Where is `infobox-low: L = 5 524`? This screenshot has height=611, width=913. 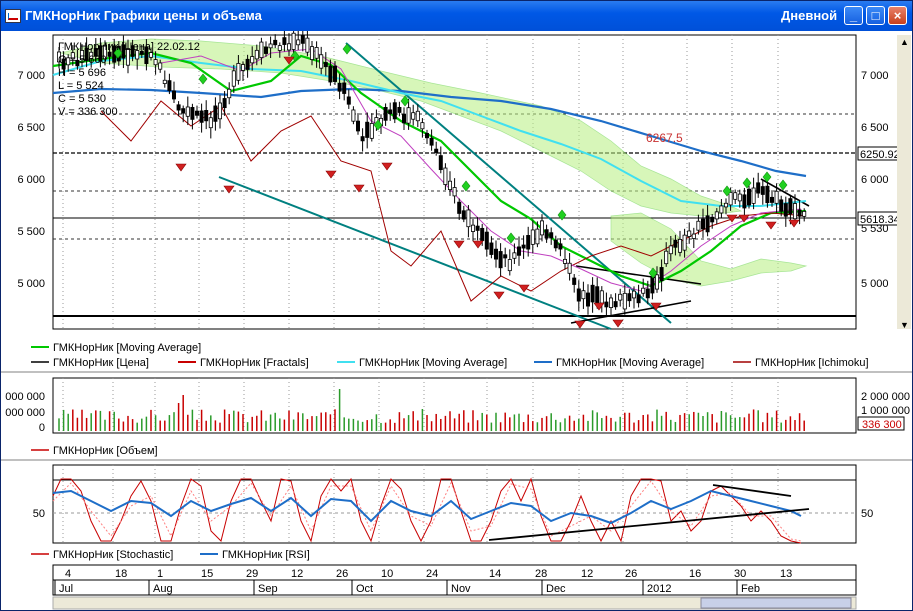
infobox-low: L = 5 524 is located at coordinates (81, 86).